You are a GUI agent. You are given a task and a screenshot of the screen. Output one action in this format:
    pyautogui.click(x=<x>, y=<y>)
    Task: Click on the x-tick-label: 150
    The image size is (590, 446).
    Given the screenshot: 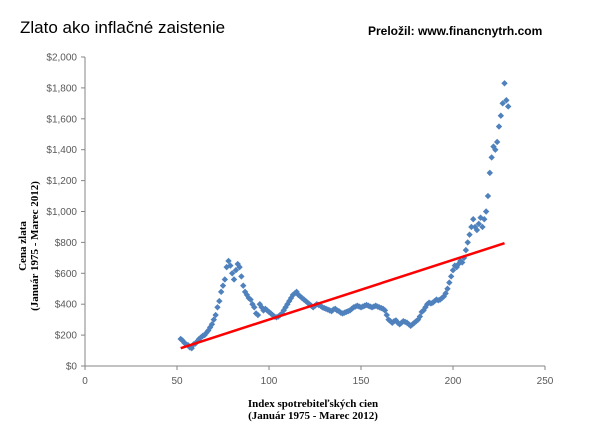 What is the action you would take?
    pyautogui.click(x=361, y=381)
    